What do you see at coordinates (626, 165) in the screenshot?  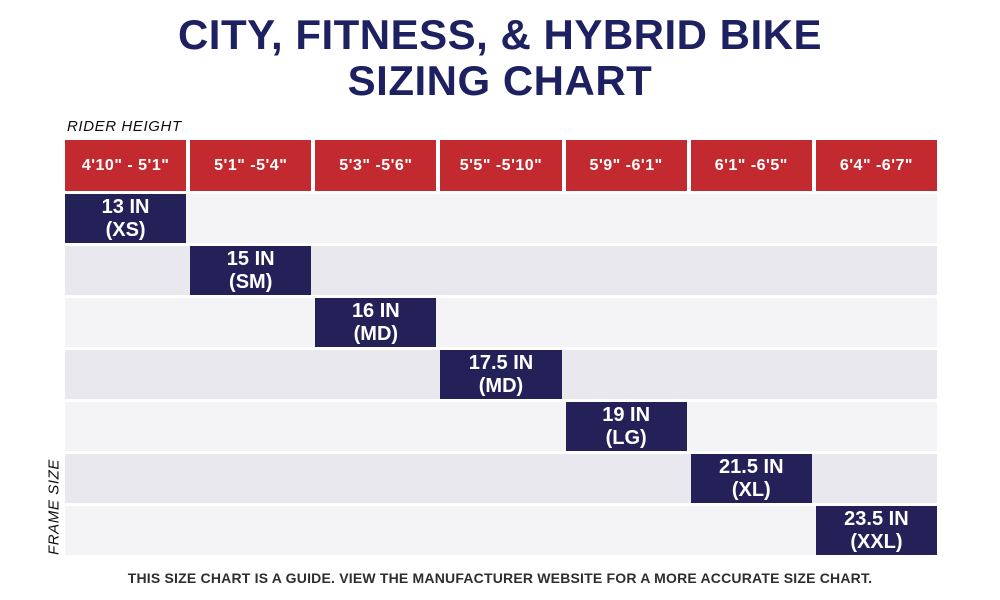 I see `header-cell-5: 5'9" -6'1"` at bounding box center [626, 165].